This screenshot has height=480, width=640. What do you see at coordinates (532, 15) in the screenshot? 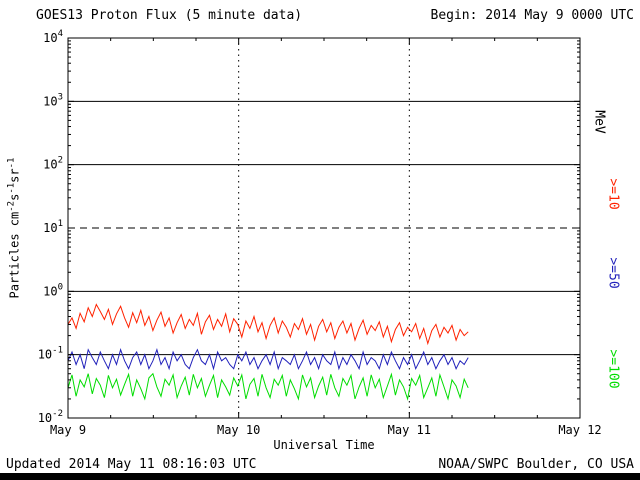
I see `begin-timestamp: Begin: 2014 May 9 0000 UTC` at bounding box center [532, 15].